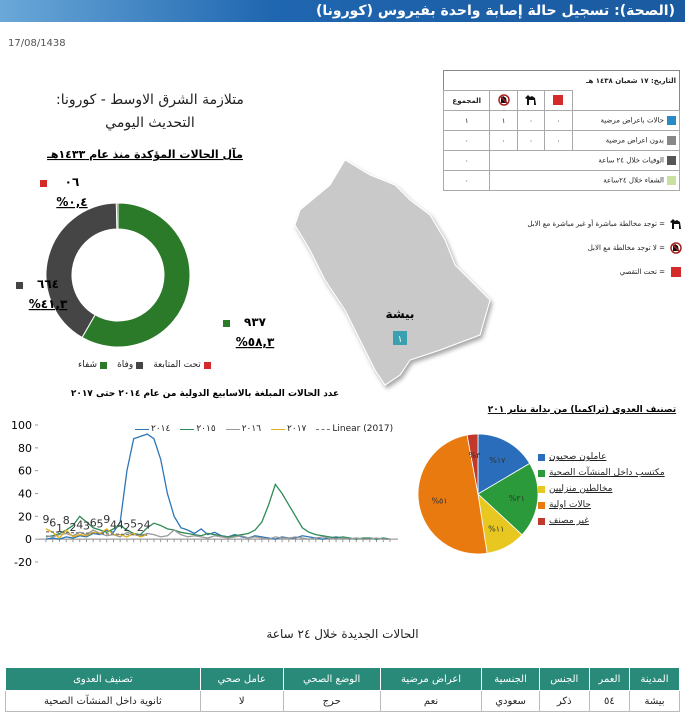 This screenshot has width=685, height=712. Describe the element at coordinates (241, 701) in the screenshot. I see `case-cell: لا` at that location.